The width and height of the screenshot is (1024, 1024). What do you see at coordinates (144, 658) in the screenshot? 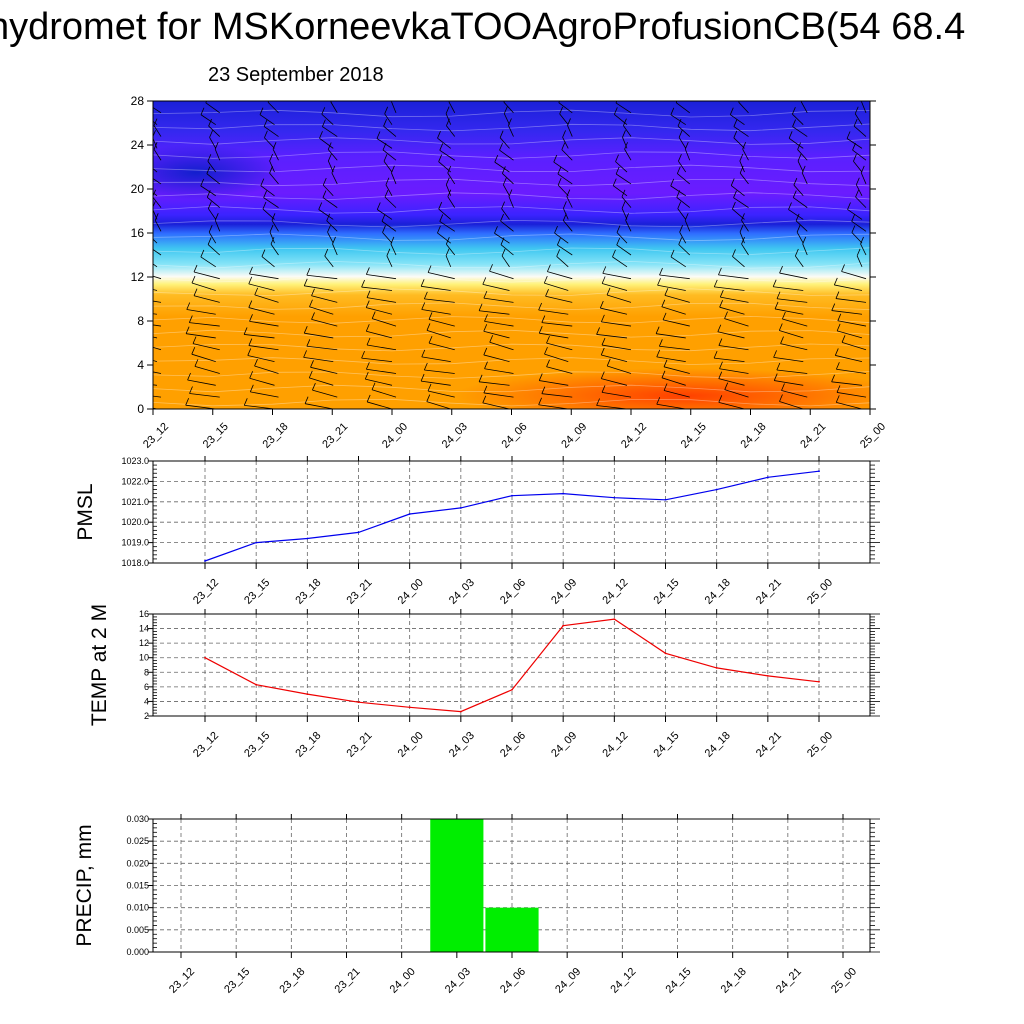
I see `ytick-label: 10` at bounding box center [144, 658].